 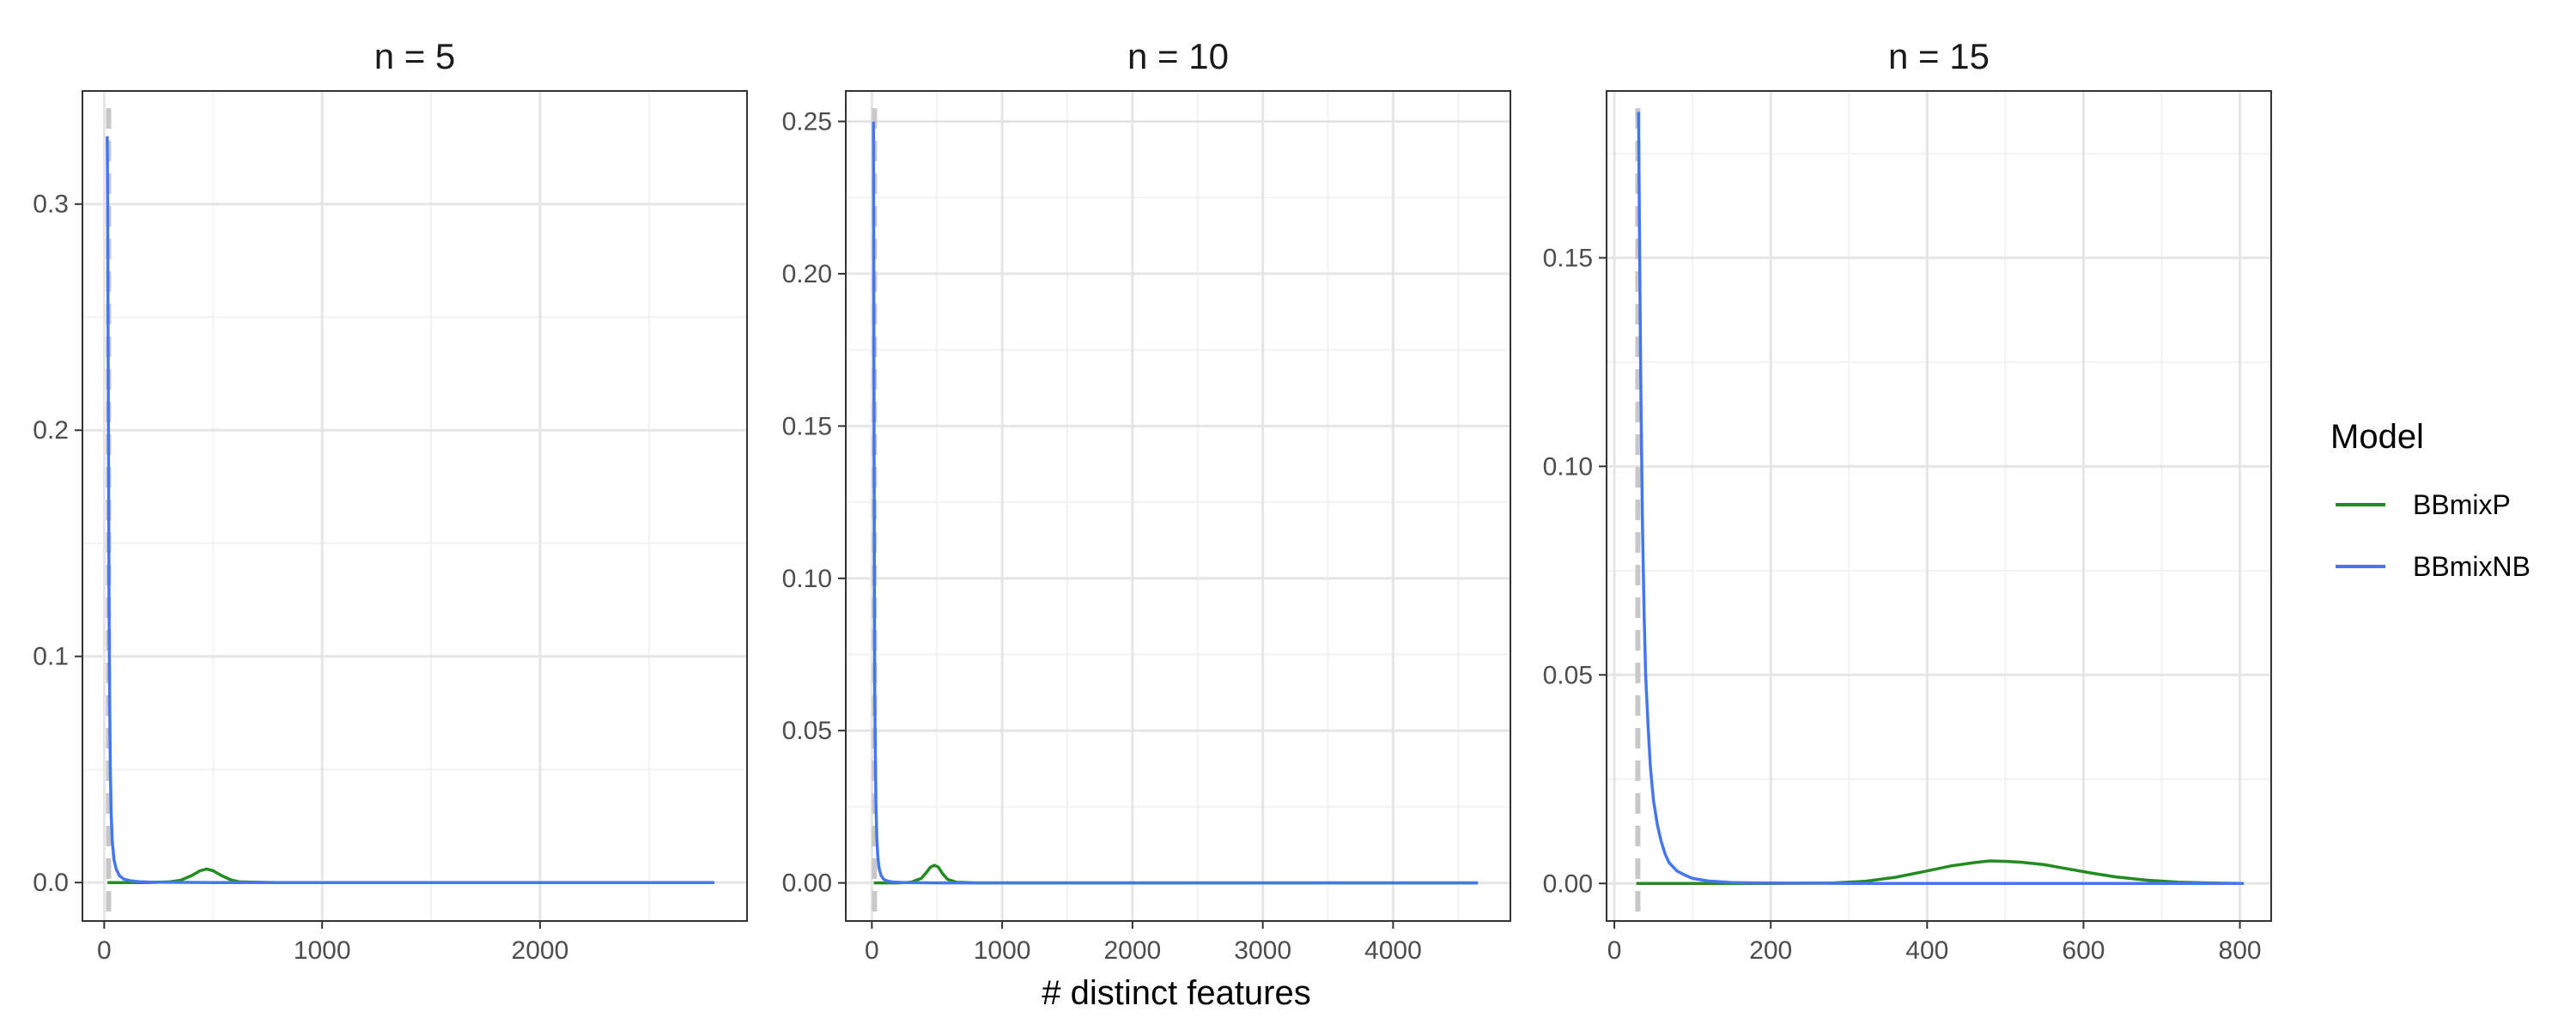 I want to click on x-tick-label: 3000, so click(x=1262, y=950).